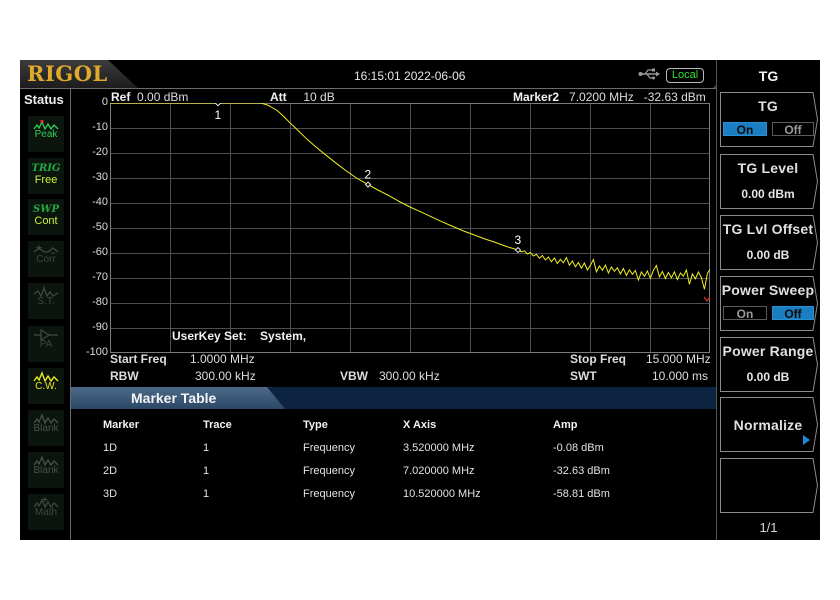 The image size is (840, 600). Describe the element at coordinates (410, 76) in the screenshot. I see `datetime: 16:15:01 2022-06-06` at that location.